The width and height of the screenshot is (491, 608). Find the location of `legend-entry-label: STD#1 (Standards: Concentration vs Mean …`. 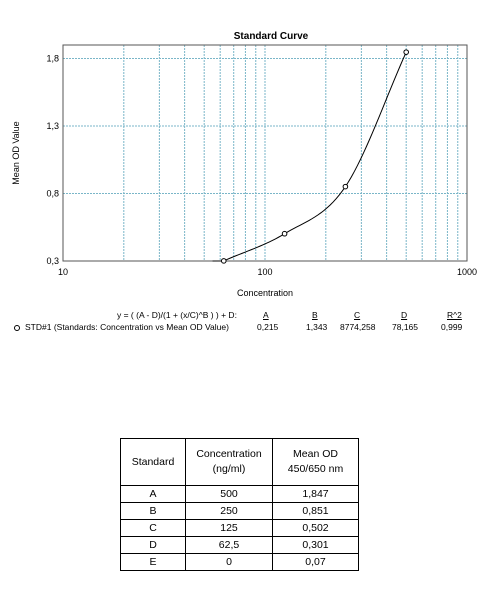

legend-entry-label: STD#1 (Standards: Concentration vs Mean … is located at coordinates (127, 327).